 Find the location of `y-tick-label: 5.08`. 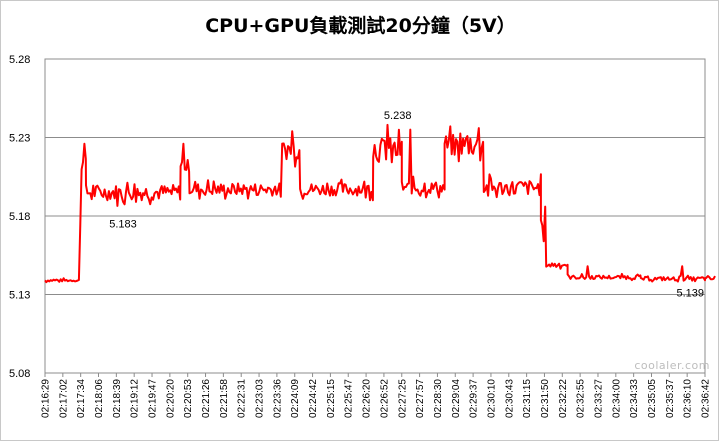

y-tick-label: 5.08 is located at coordinates (19, 374).